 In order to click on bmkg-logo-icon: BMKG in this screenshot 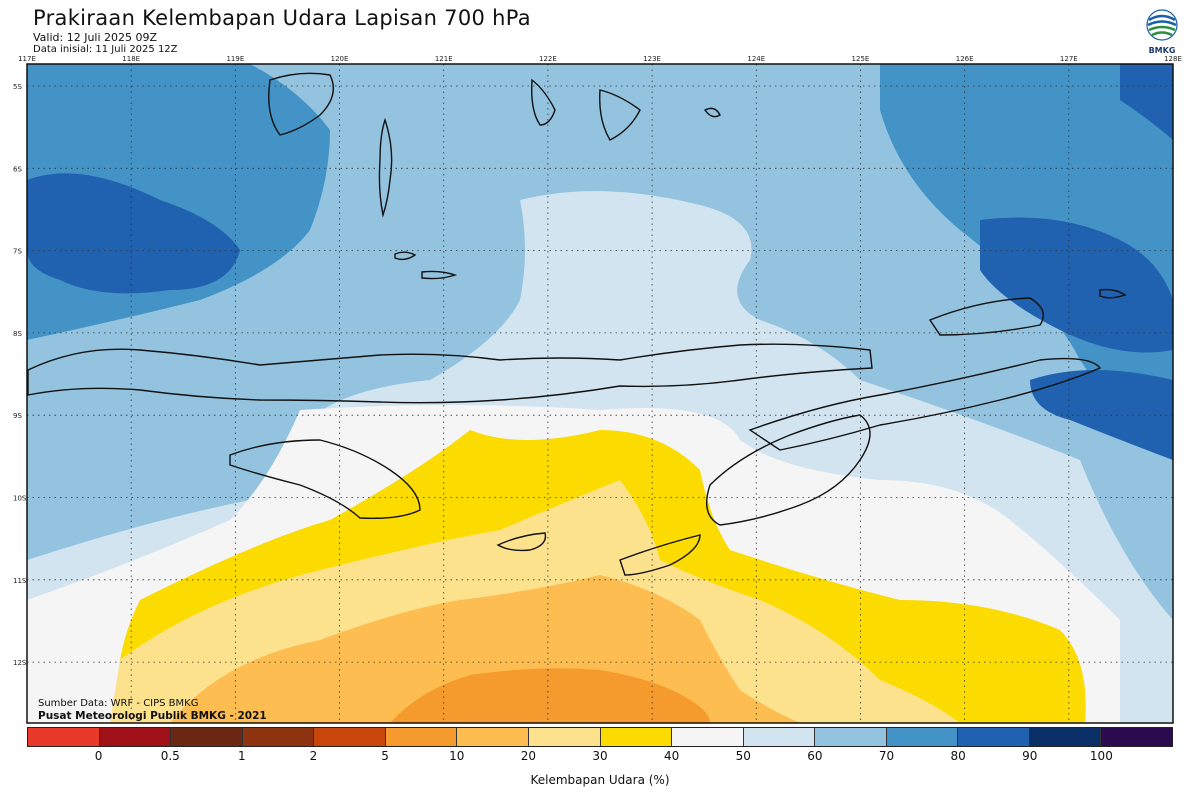, I will do `click(1162, 32)`.